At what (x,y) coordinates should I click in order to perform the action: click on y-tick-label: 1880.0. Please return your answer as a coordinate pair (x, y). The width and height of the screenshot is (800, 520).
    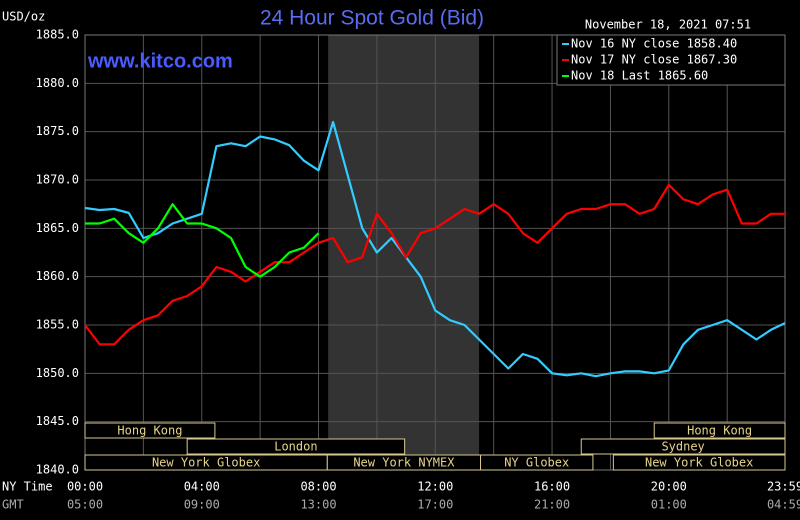
    Looking at the image, I should click on (57, 83).